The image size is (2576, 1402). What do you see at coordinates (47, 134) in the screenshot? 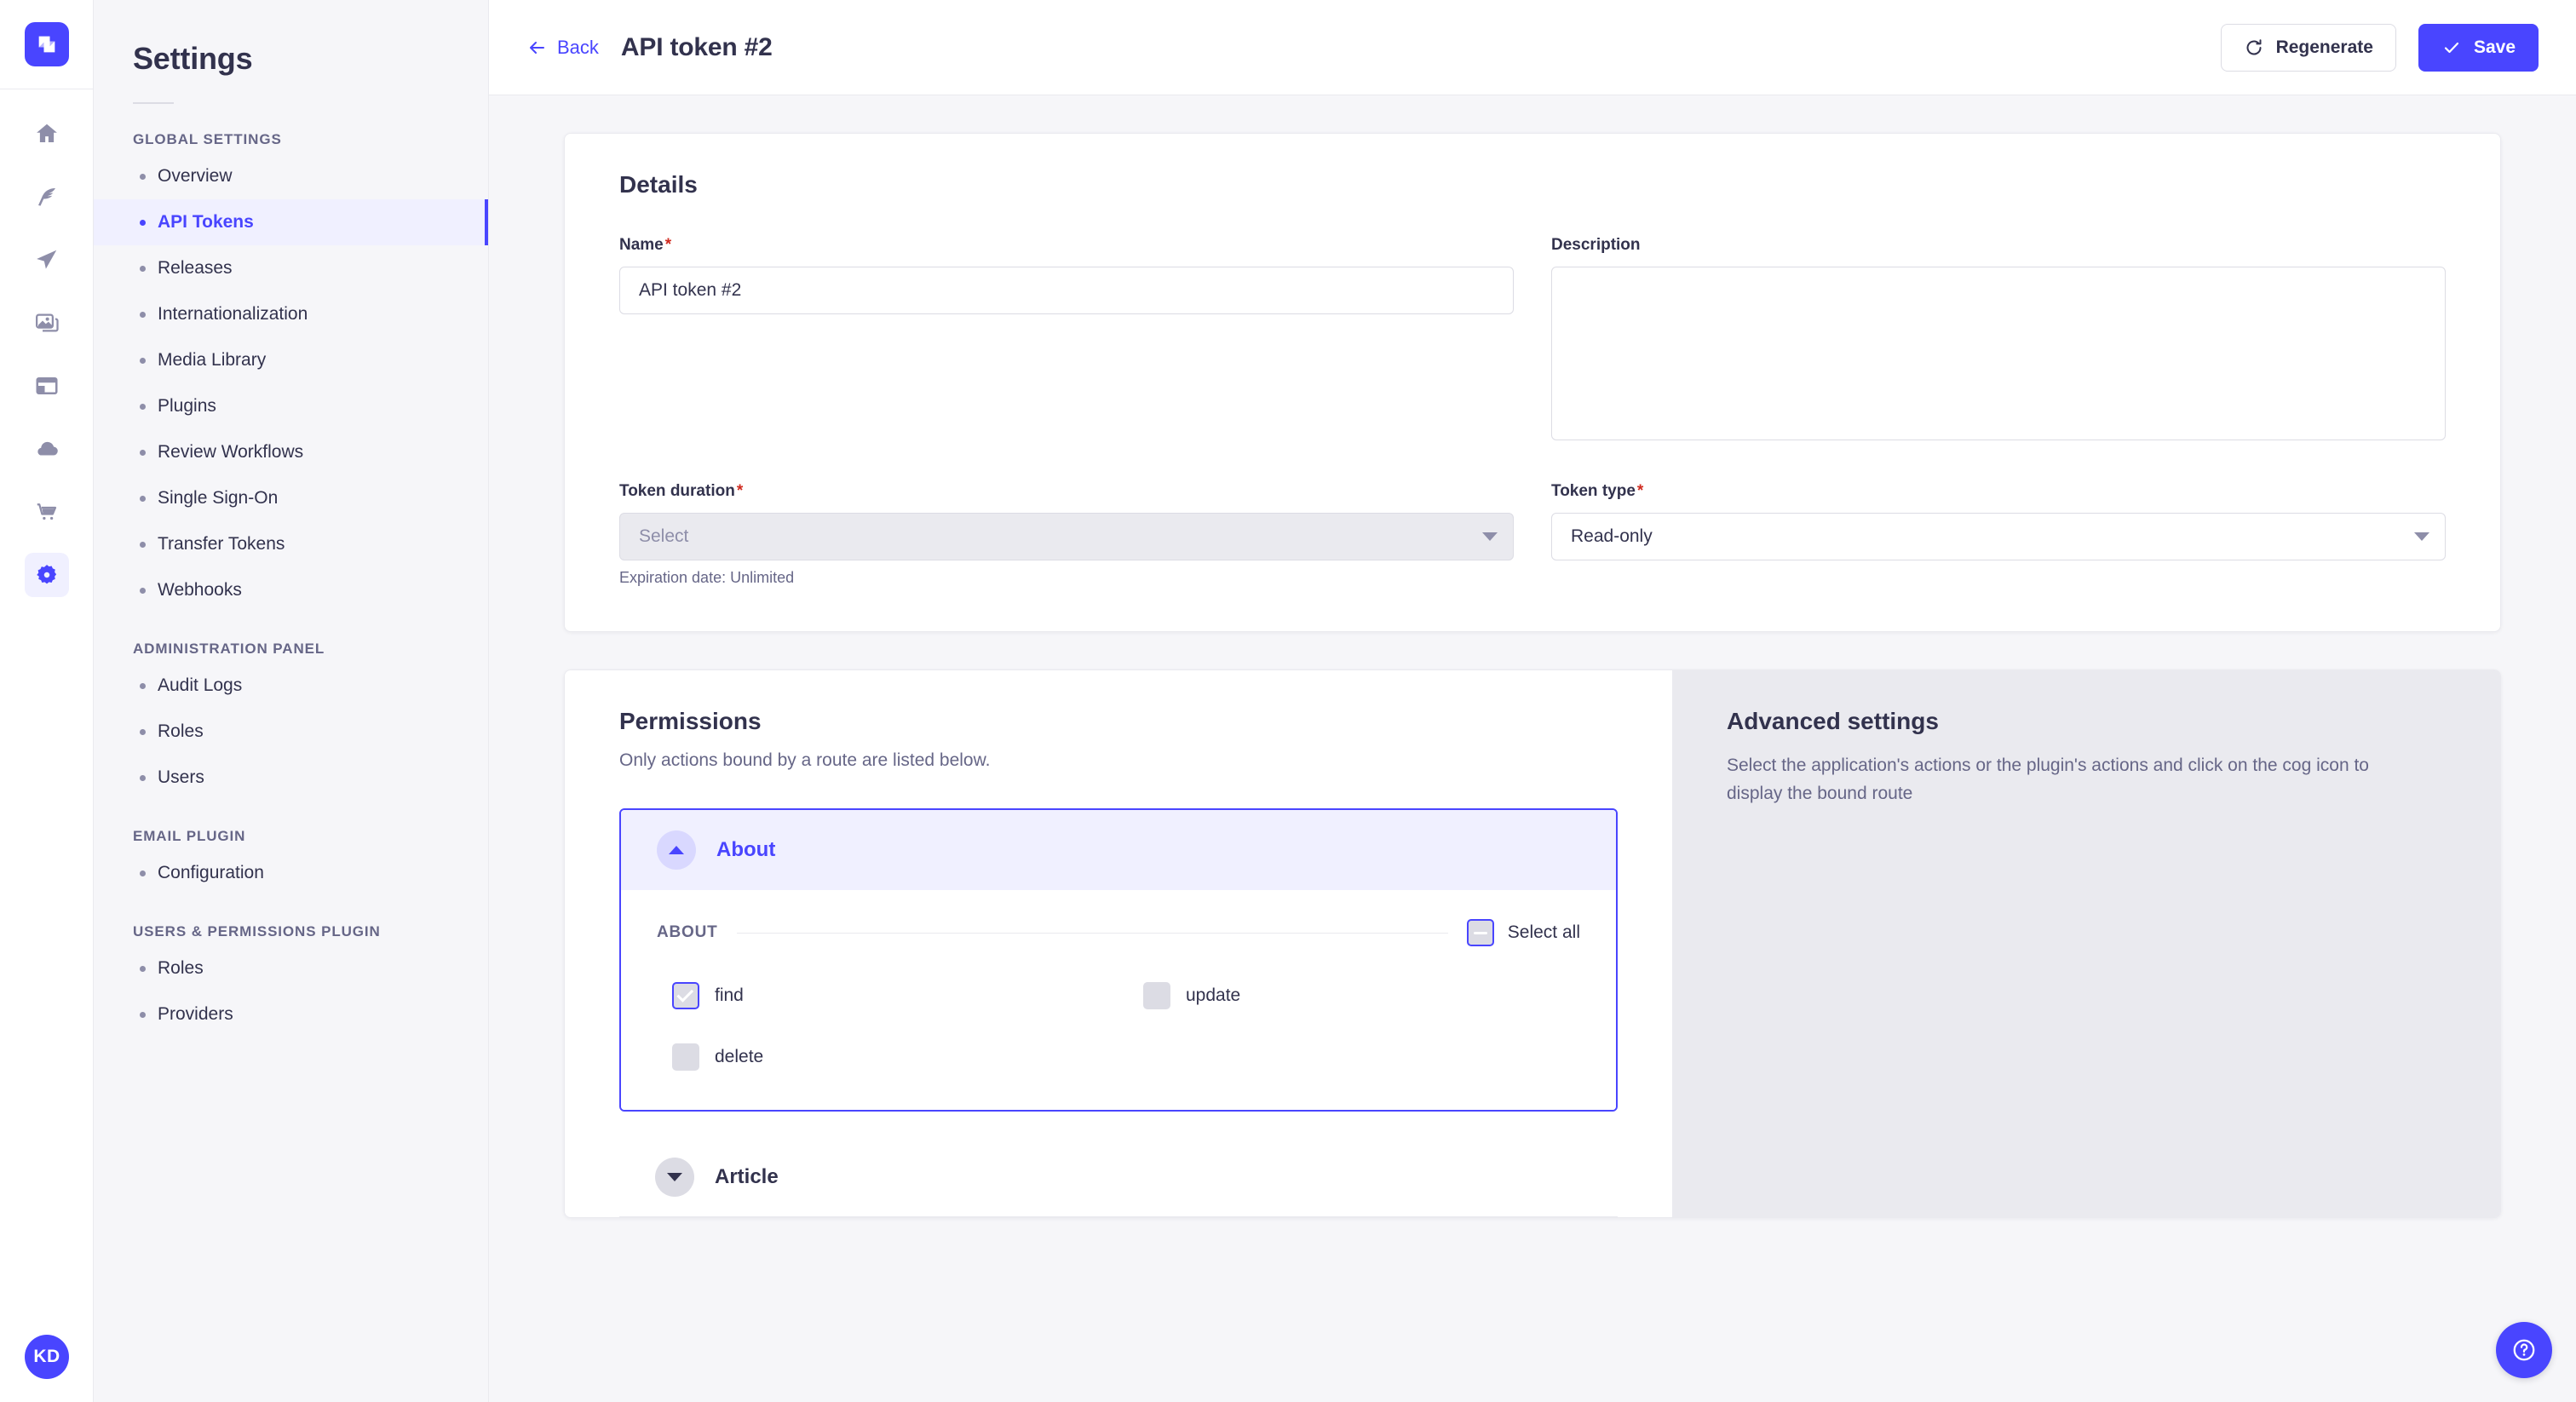
I see `home-icon` at bounding box center [47, 134].